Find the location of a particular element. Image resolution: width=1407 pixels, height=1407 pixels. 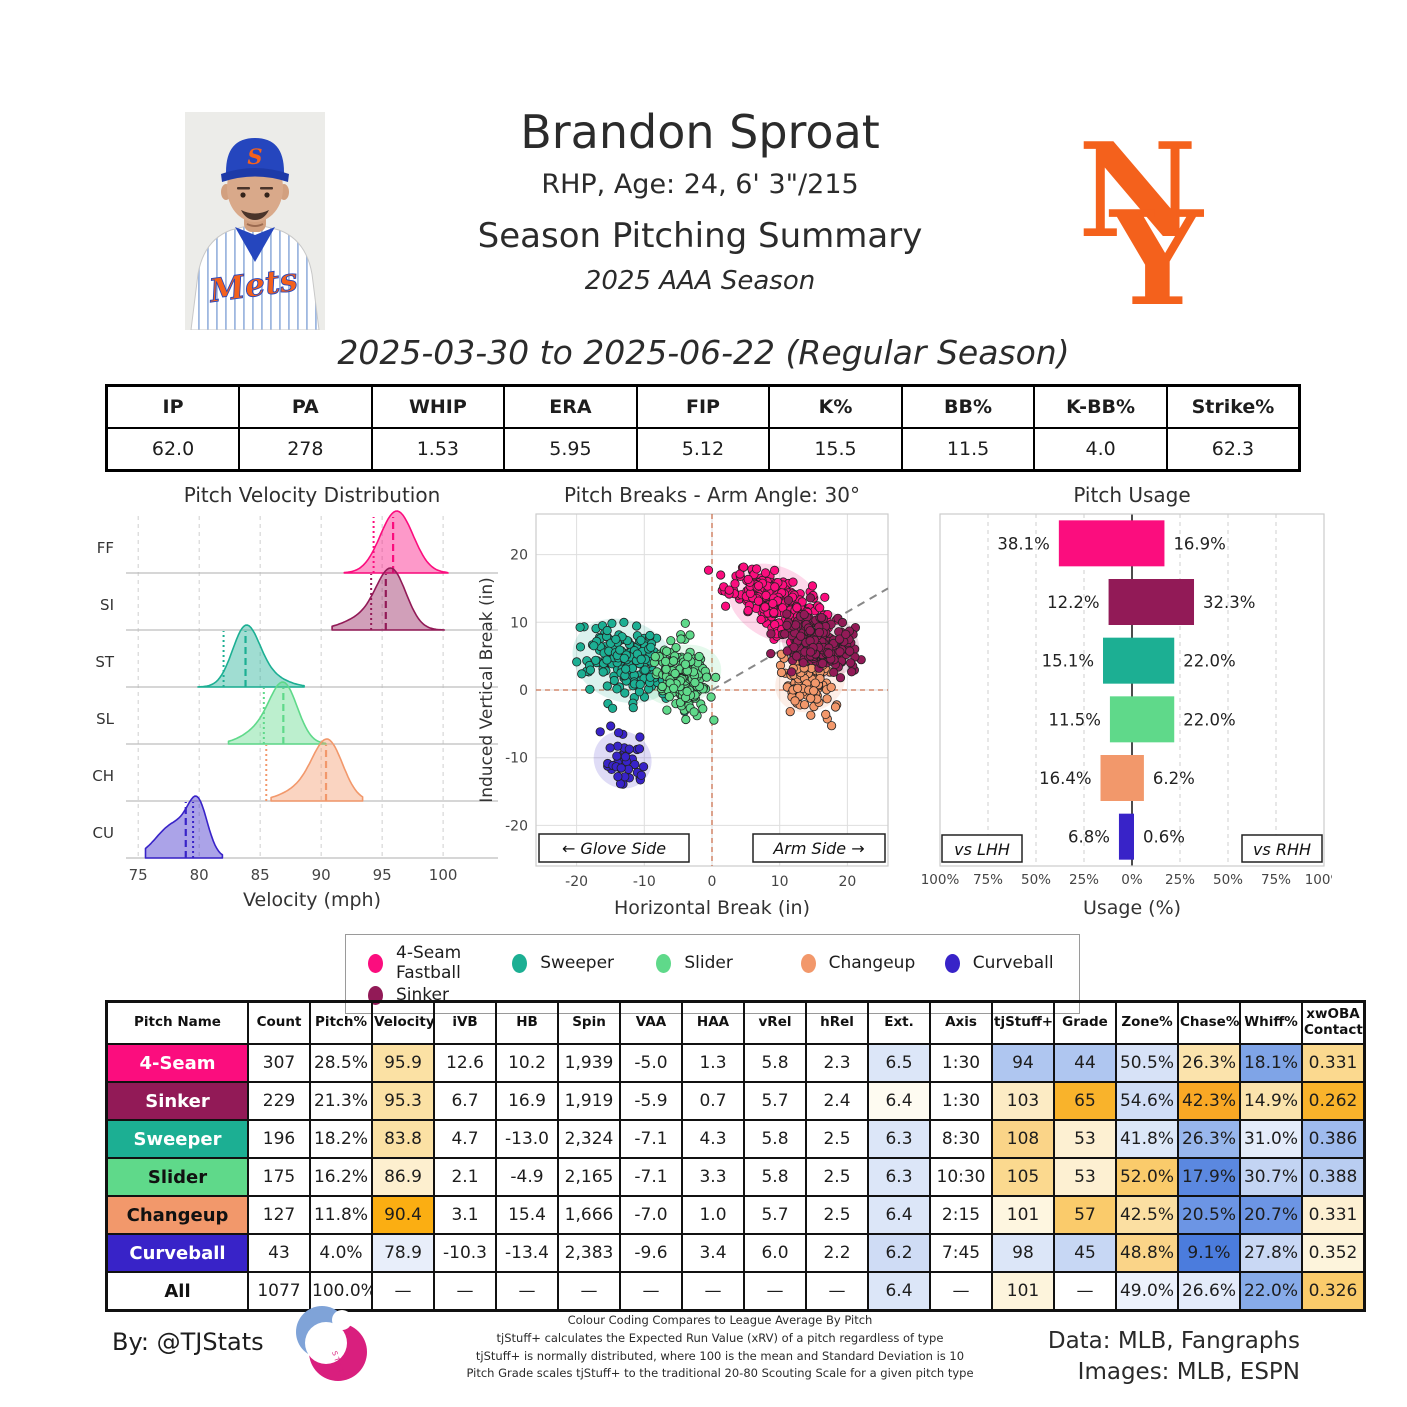

pitch-stat-cell: 1,939 is located at coordinates (589, 1063).